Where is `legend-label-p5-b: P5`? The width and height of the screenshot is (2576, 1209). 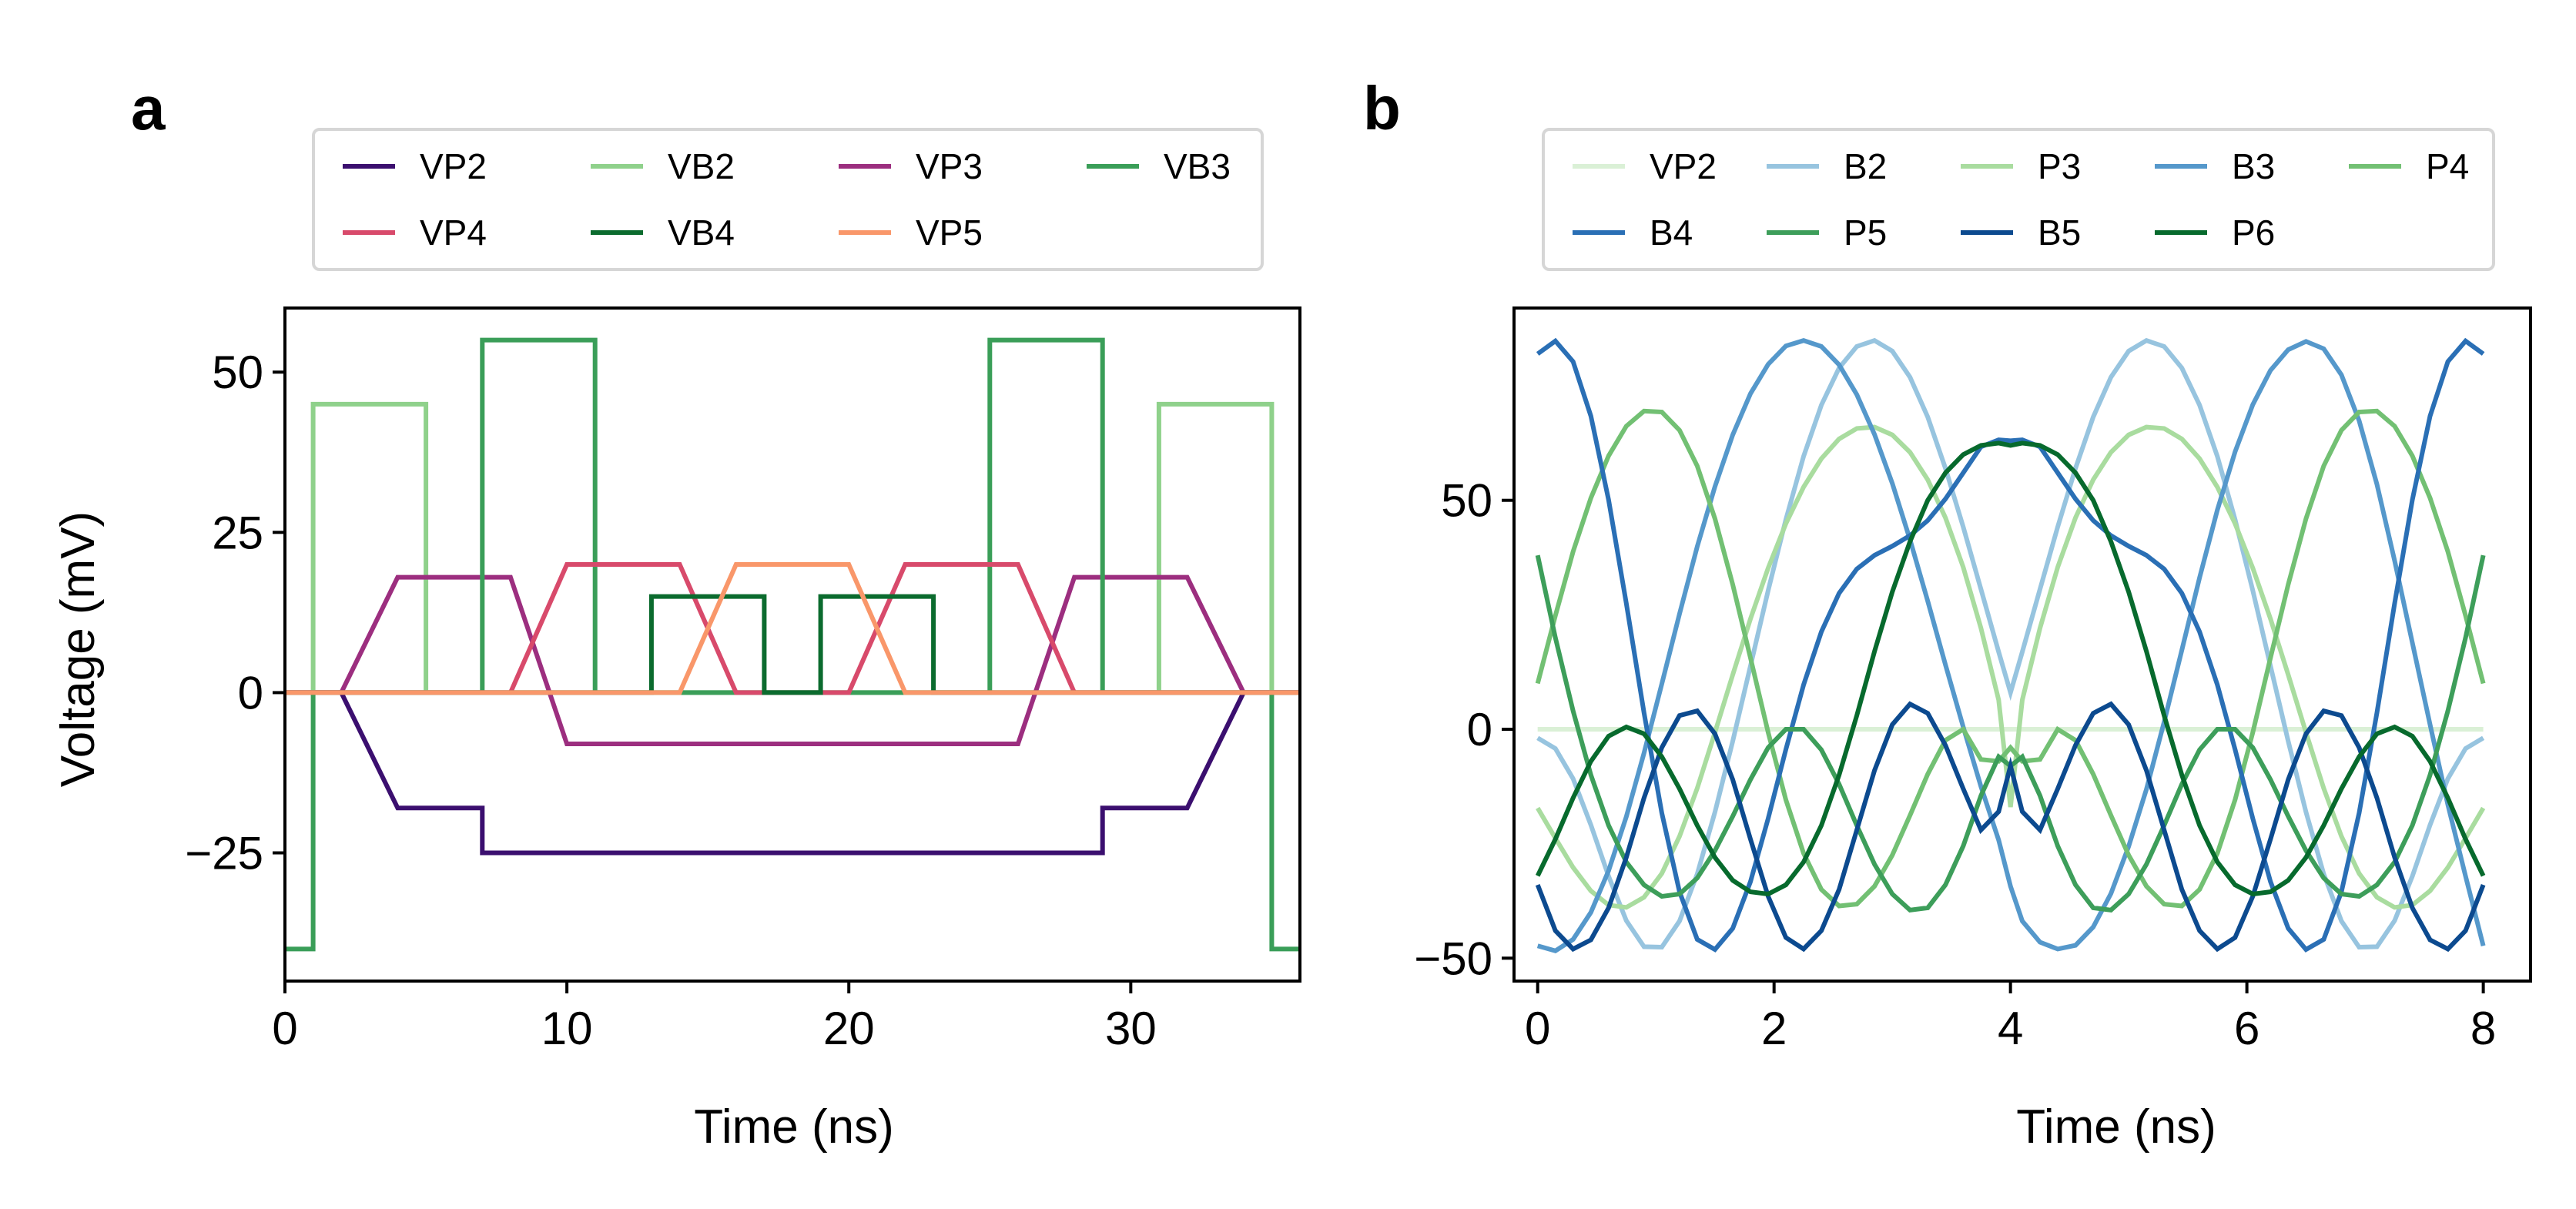 legend-label-p5-b: P5 is located at coordinates (1865, 233).